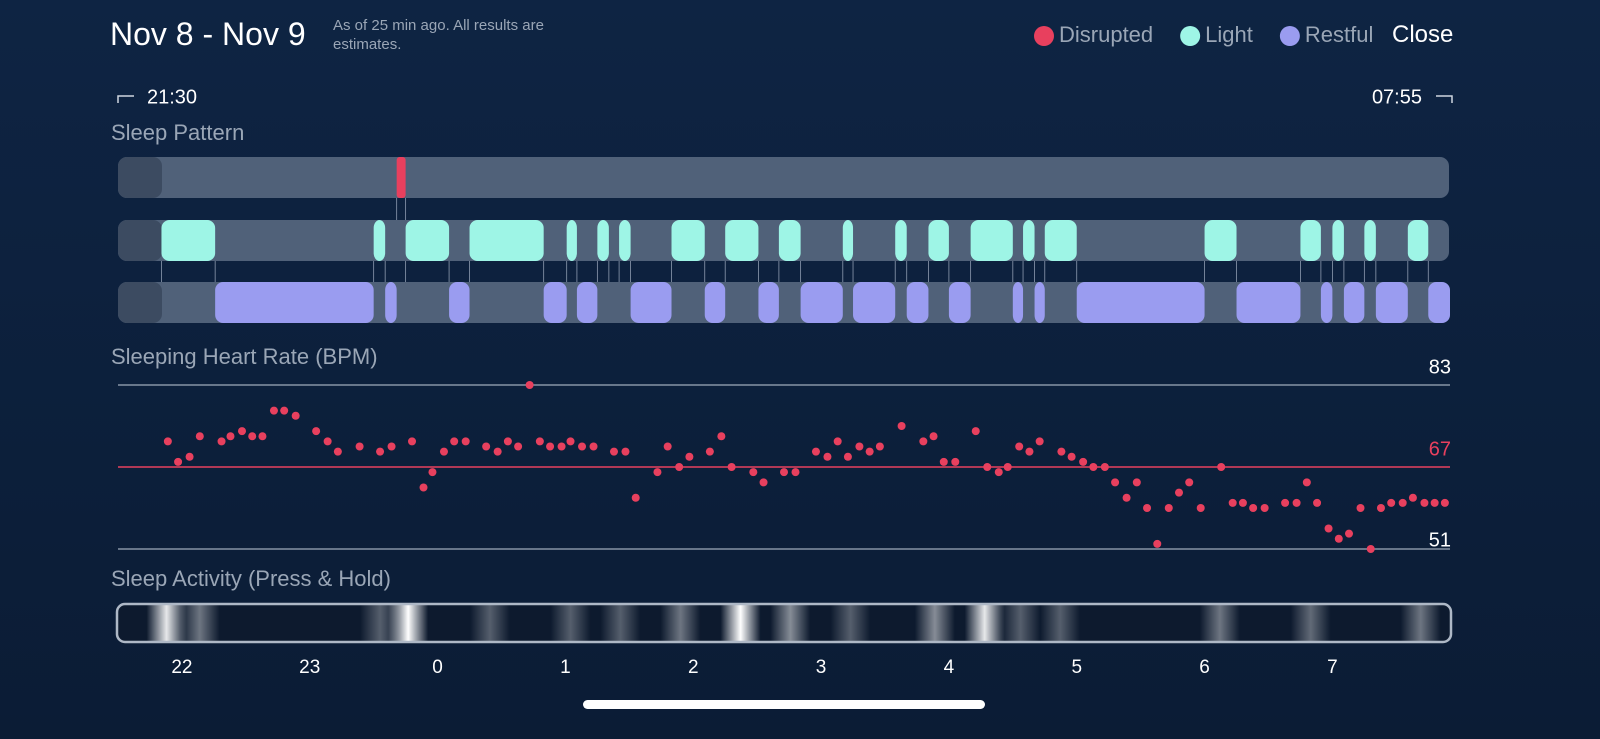  What do you see at coordinates (437, 667) in the screenshot?
I see `x-tick-label: 0` at bounding box center [437, 667].